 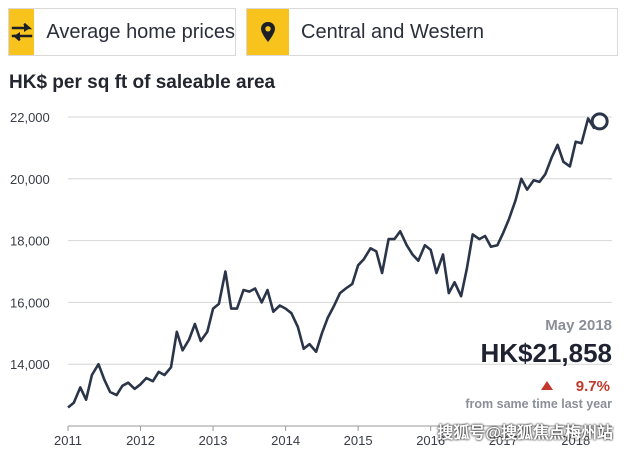 What do you see at coordinates (430, 440) in the screenshot?
I see `x-tick-label-5: 2016` at bounding box center [430, 440].